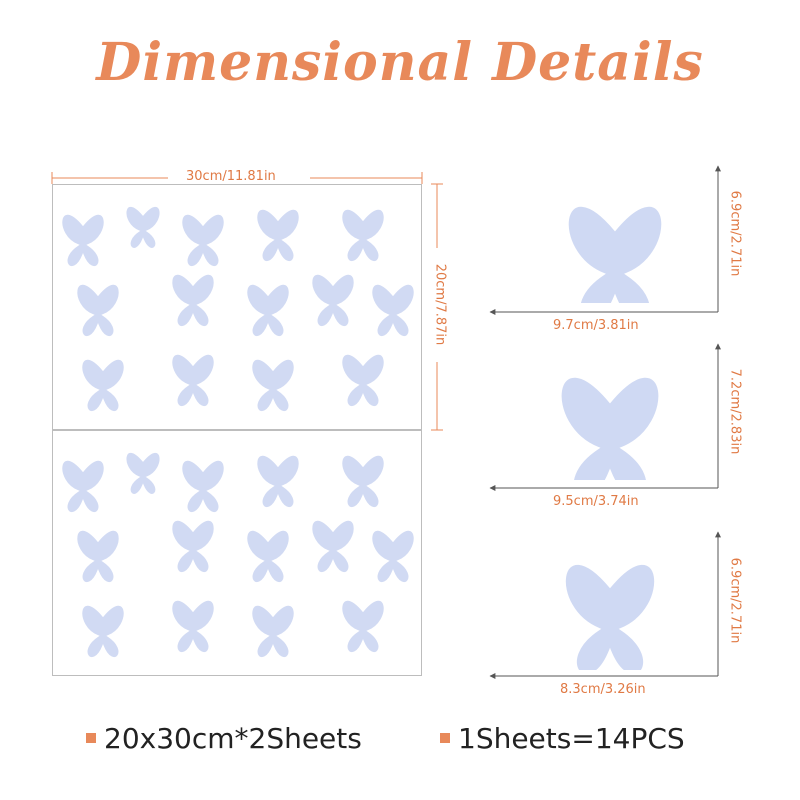  Describe the element at coordinates (440, 304) in the screenshot. I see `sheet-height-label: 20cm/7.87in` at that location.